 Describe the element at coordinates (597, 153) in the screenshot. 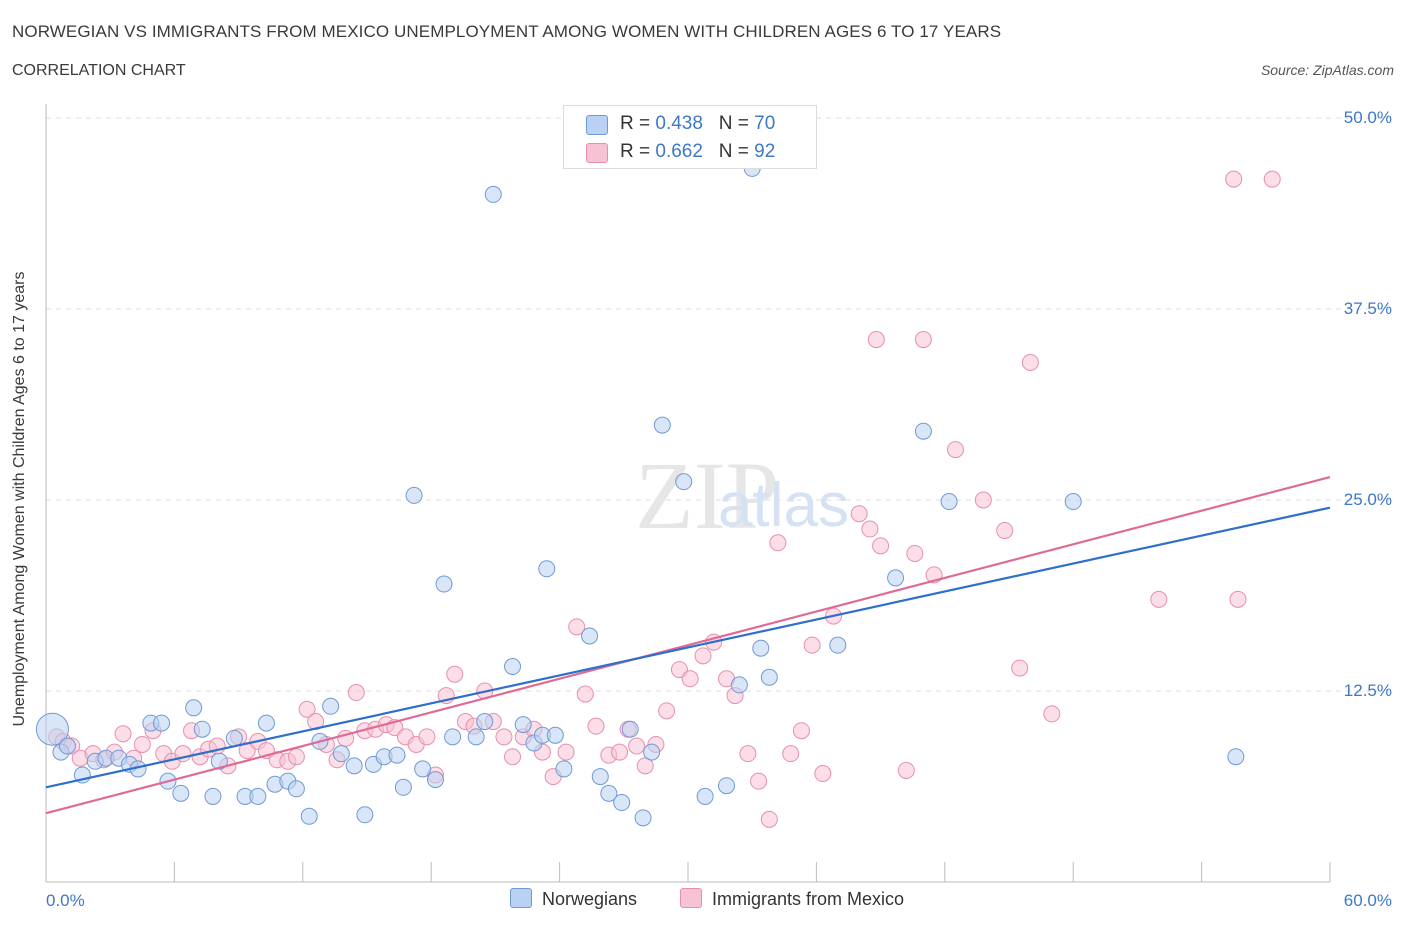

I see `legend-swatch-mexico` at that location.